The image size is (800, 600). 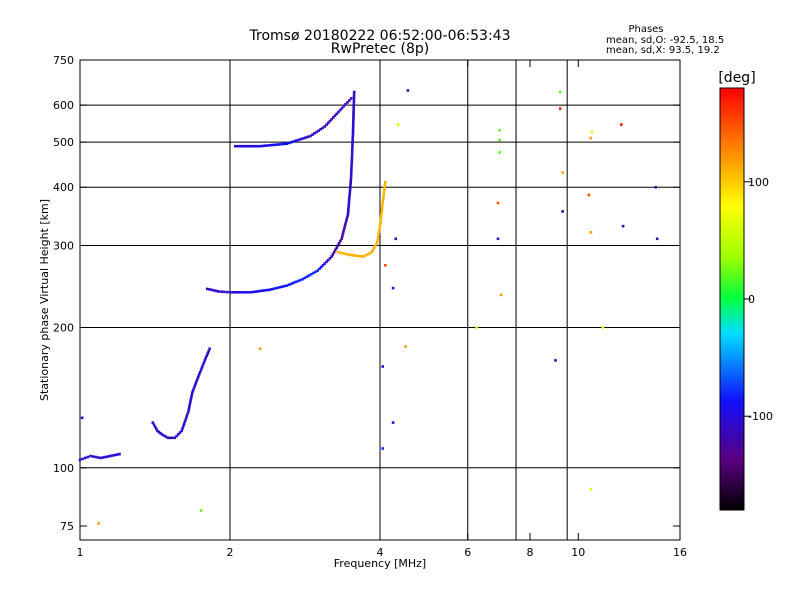 I want to click on colorbar-tick-label: -100, so click(x=760, y=416).